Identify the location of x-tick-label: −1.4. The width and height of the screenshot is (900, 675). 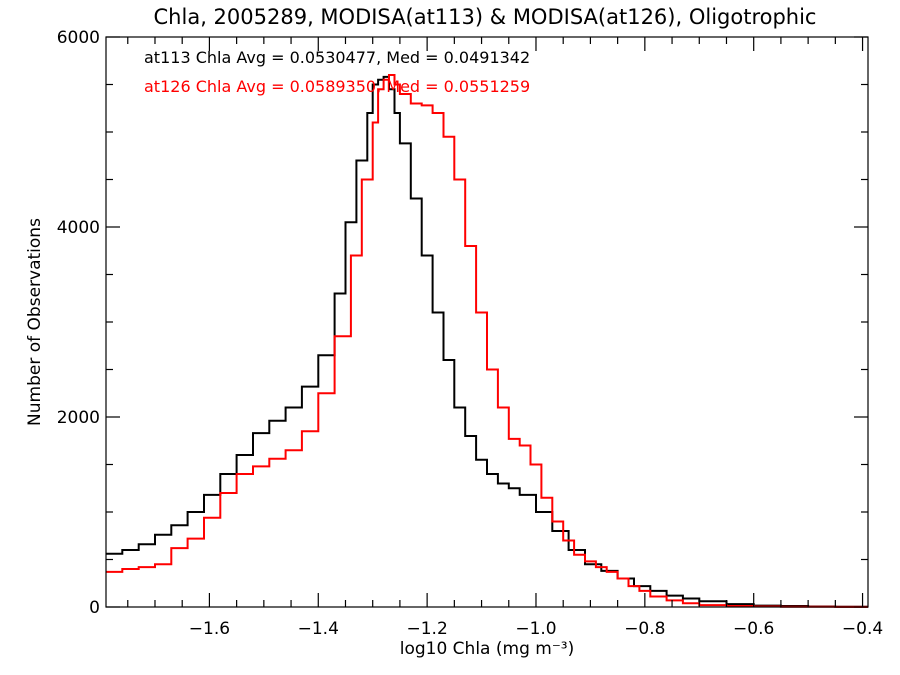
(318, 629).